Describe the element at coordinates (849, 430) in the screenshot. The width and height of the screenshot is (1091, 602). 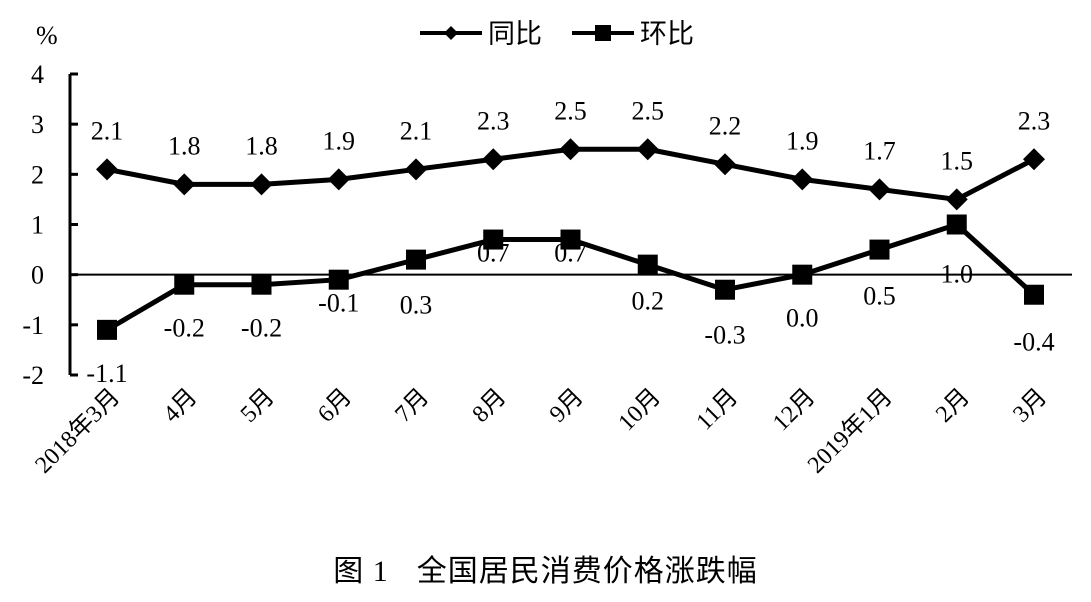
I see `x-tick-label: 2019年1月` at that location.